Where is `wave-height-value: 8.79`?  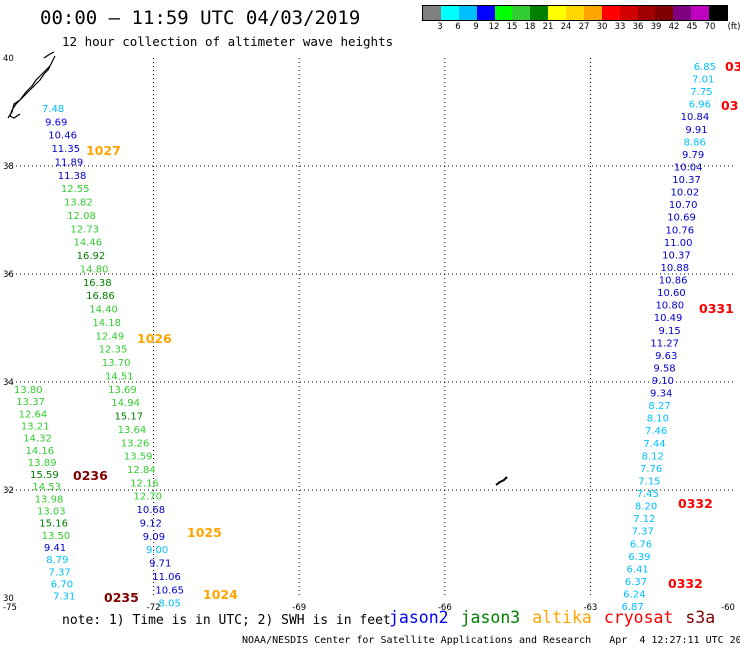 wave-height-value: 8.79 is located at coordinates (57, 560).